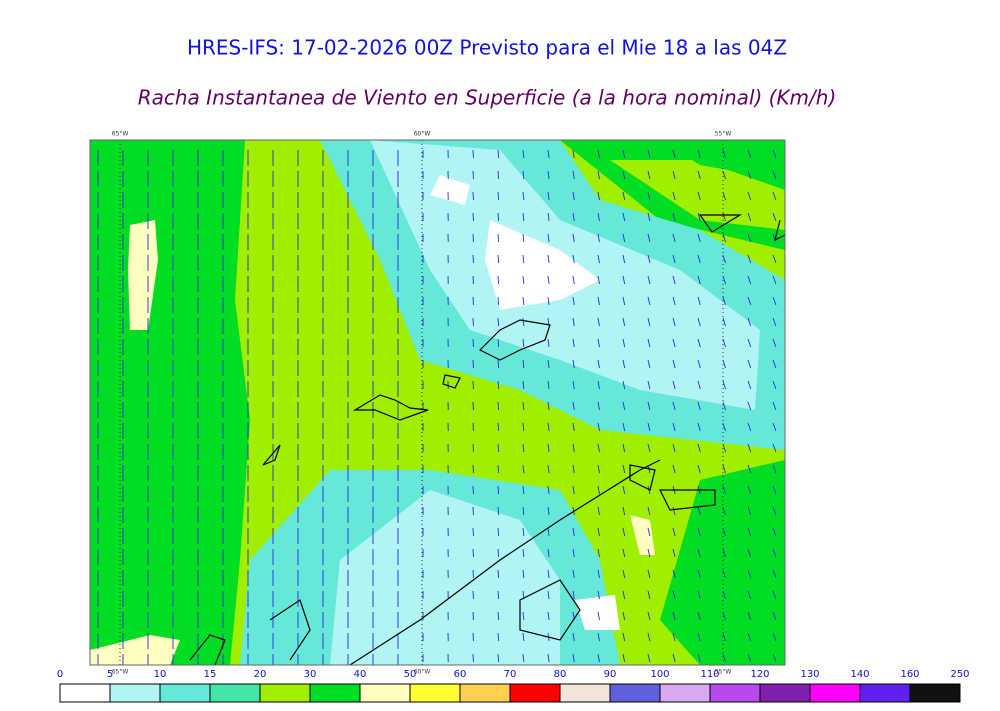 The height and width of the screenshot is (711, 1000). Describe the element at coordinates (422, 134) in the screenshot. I see `longitude-label: 60°W` at that location.